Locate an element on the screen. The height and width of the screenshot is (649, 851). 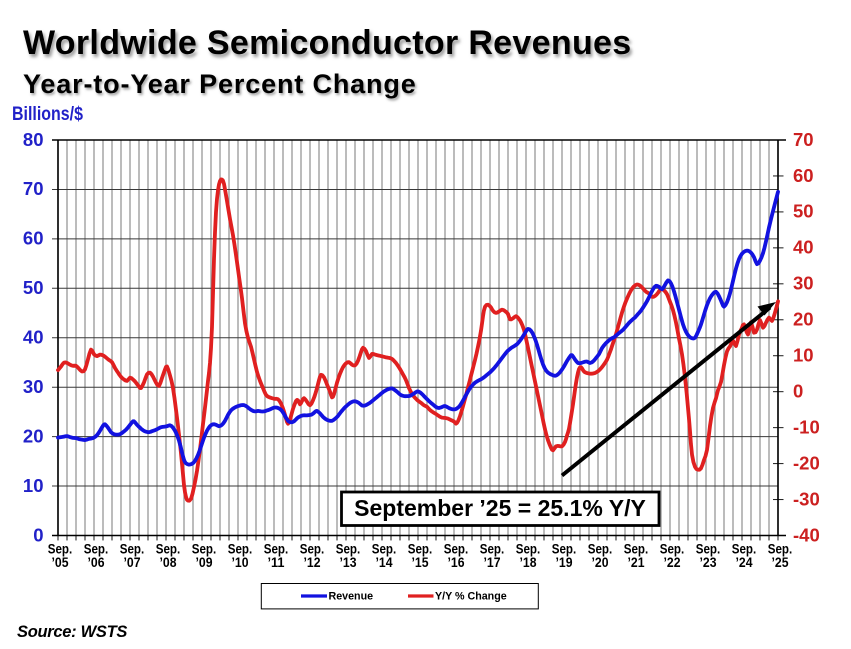
svg-text: ’05 is located at coordinates (60, 562).